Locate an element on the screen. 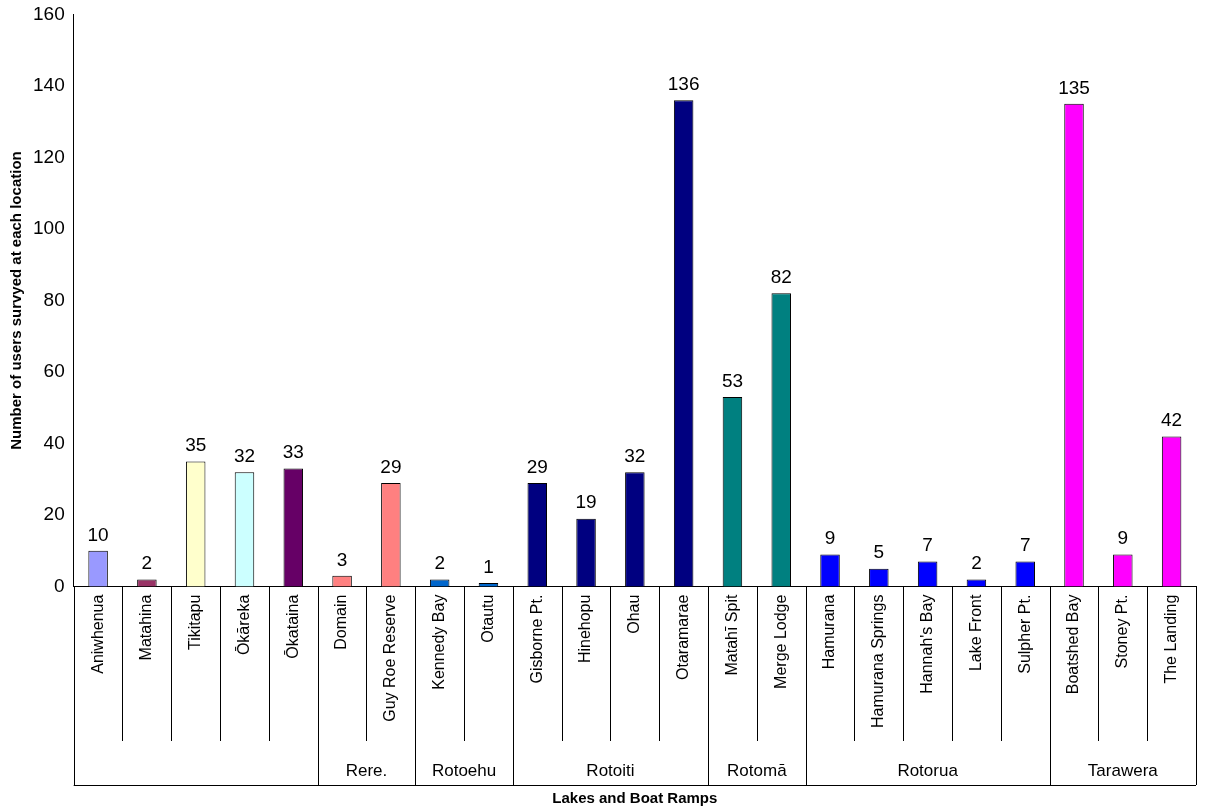  y-tick-label: 40 is located at coordinates (54, 442).